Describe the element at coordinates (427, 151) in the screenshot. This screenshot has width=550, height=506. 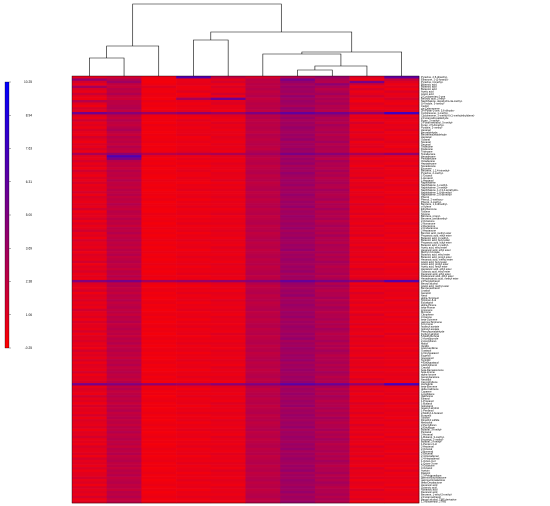
I see `row-label: Tridecane` at that location.